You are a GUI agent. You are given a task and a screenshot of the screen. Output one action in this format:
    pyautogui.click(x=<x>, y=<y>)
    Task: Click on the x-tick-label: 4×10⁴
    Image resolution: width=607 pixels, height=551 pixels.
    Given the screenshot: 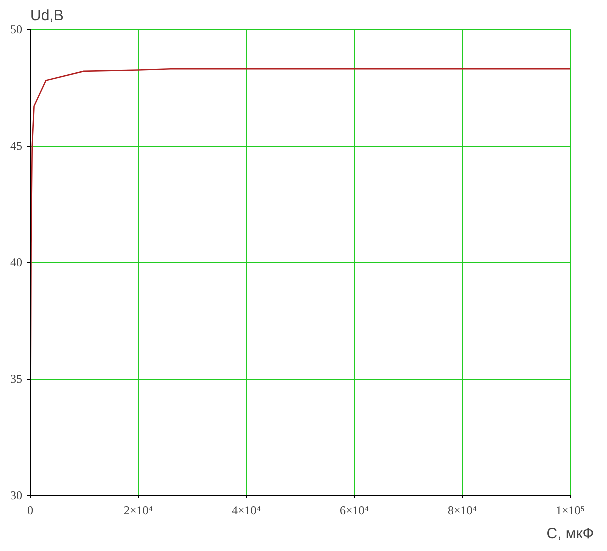 What is the action you would take?
    pyautogui.click(x=246, y=511)
    